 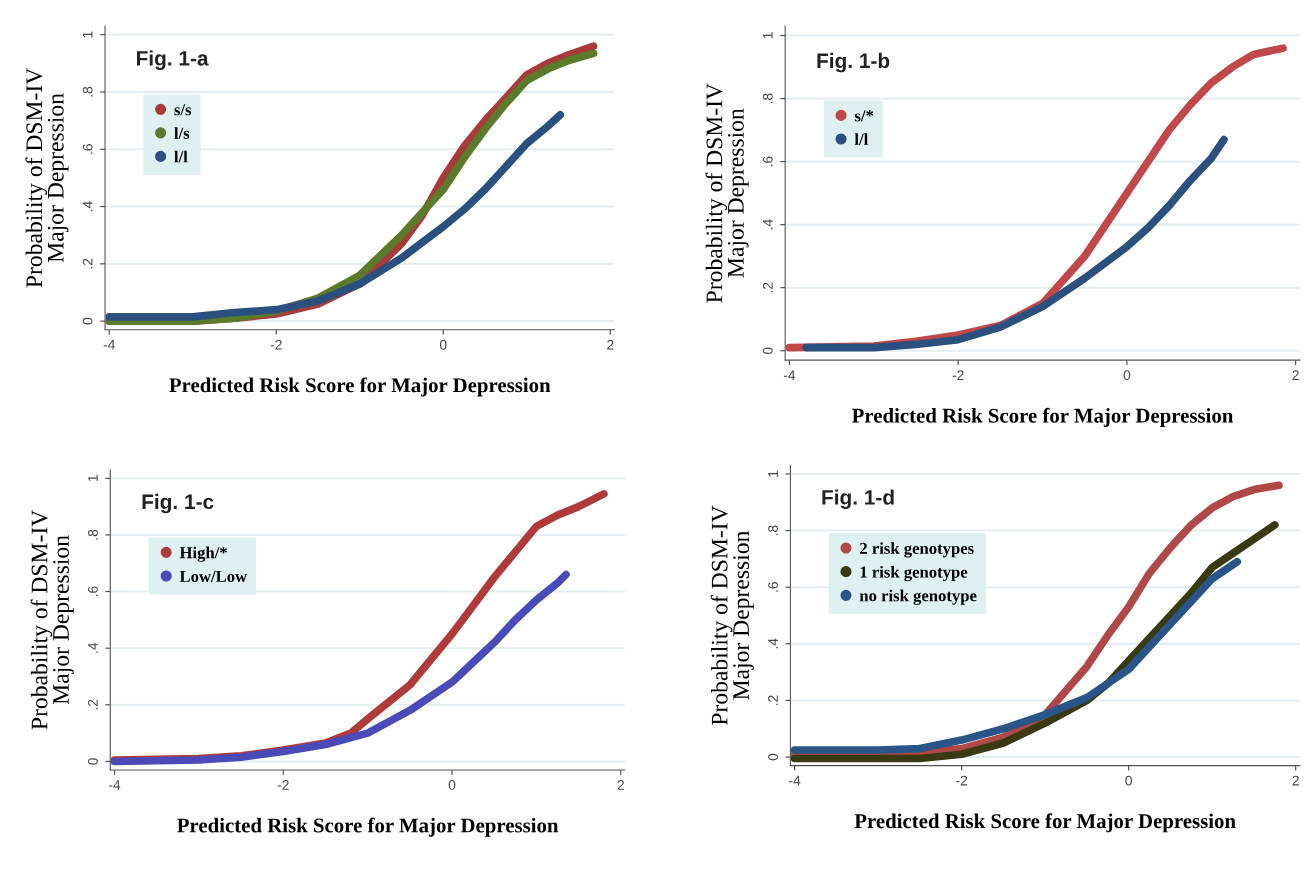 I want to click on annotation: Fig. 1-c, so click(x=178, y=503).